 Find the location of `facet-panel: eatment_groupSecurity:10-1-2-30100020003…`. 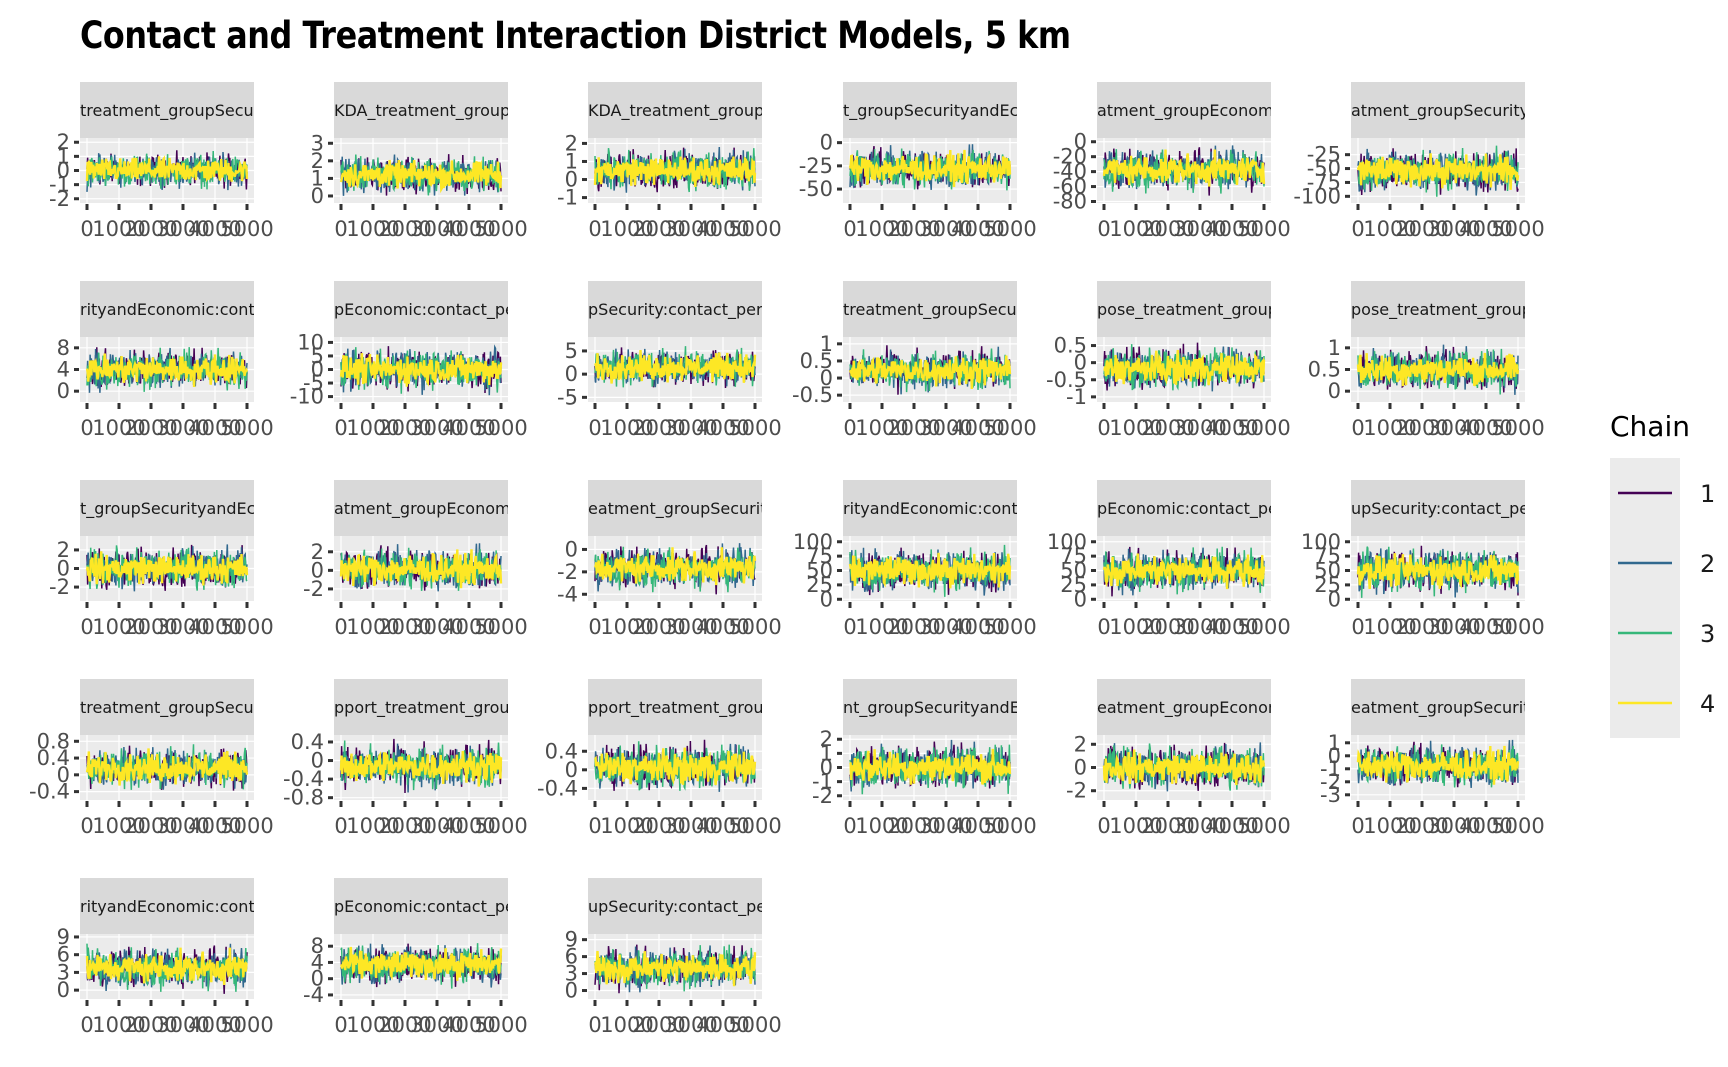

facet-panel: eatment_groupSecurity:10-1-2-30100020003… is located at coordinates (1432, 758).